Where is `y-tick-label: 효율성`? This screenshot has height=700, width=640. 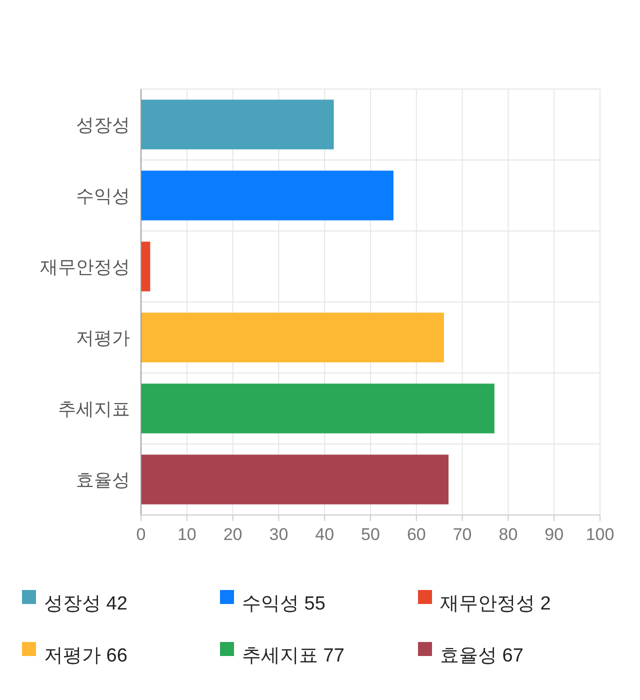 y-tick-label: 효율성 is located at coordinates (103, 480).